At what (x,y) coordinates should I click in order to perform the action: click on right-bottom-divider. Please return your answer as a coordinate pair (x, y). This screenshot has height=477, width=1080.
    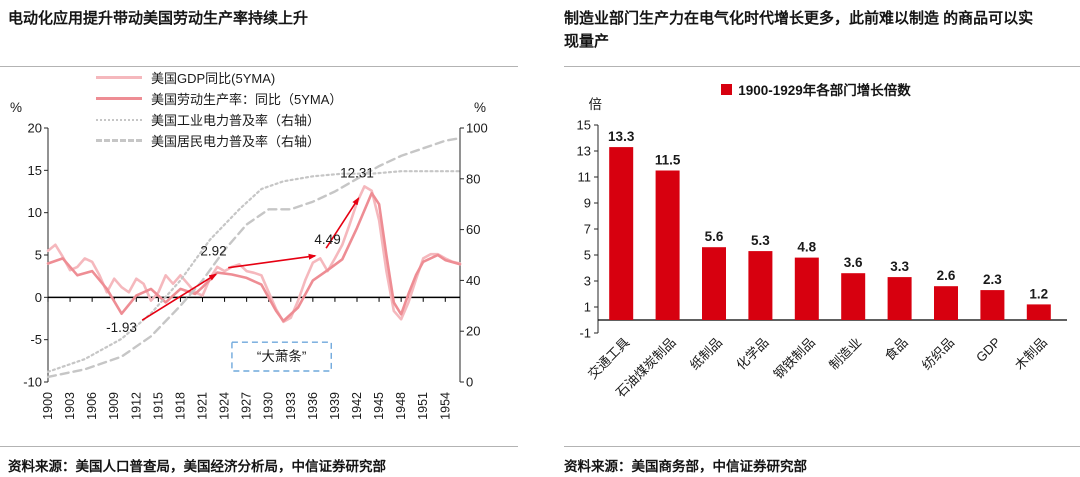
    Looking at the image, I should click on (822, 446).